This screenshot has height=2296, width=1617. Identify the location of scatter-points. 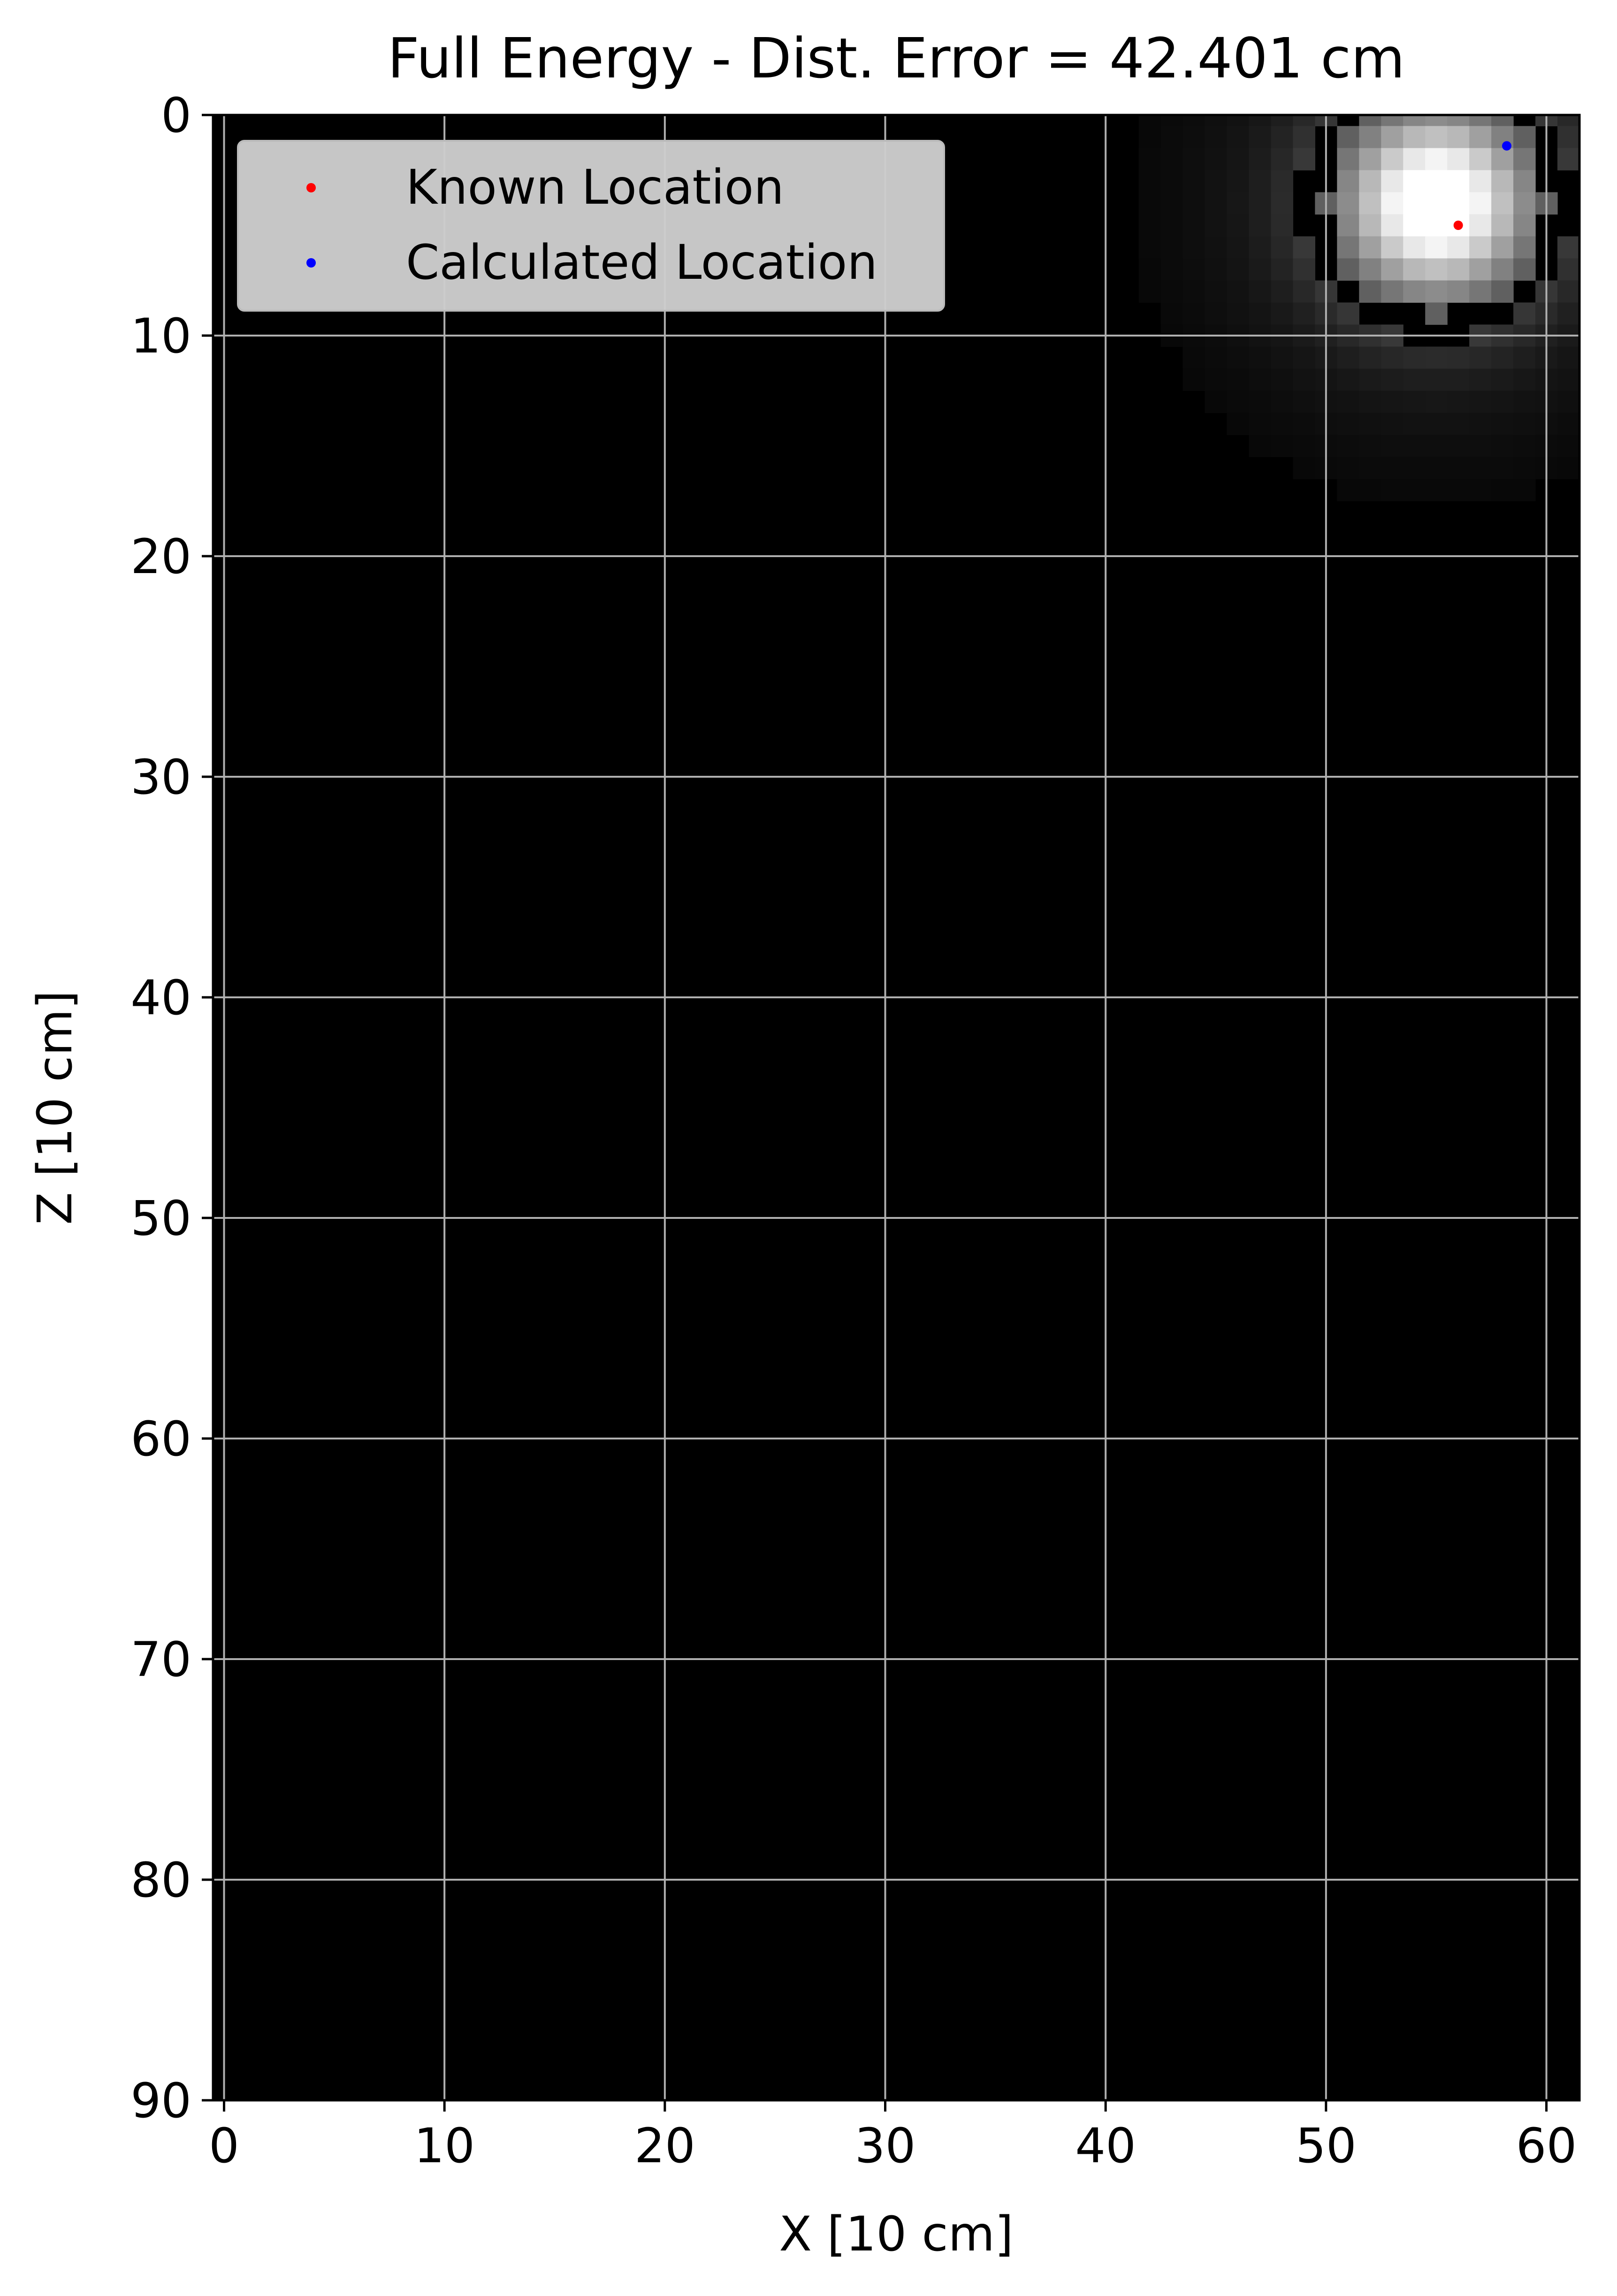
(1482, 185).